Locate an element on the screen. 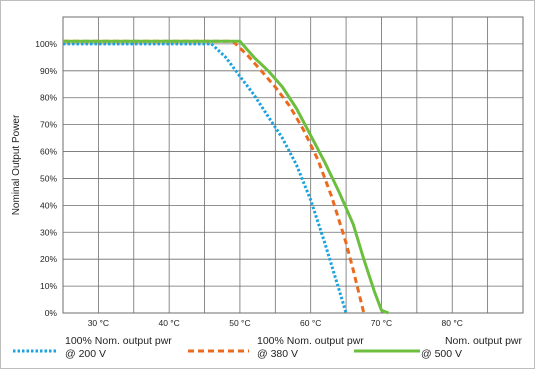  y-tick-label: 60% is located at coordinates (48, 152).